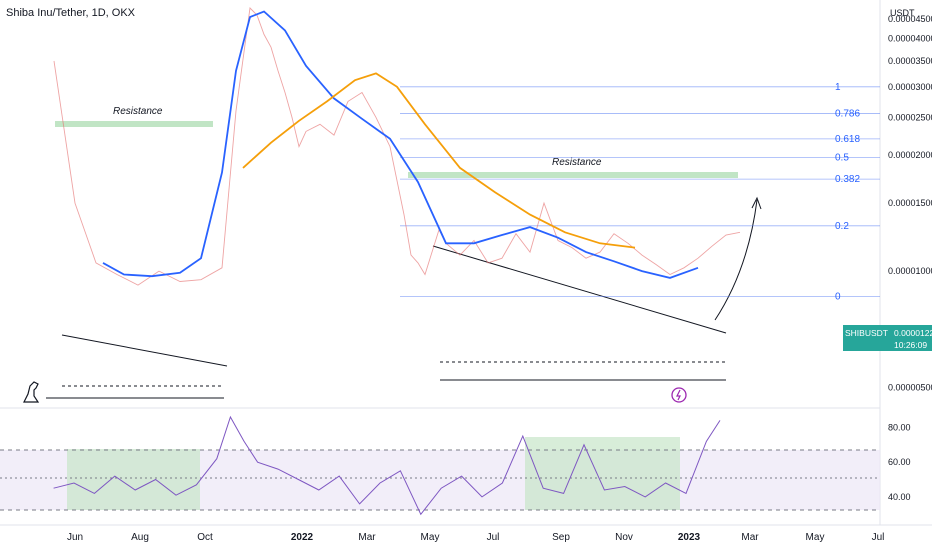 Image resolution: width=932 pixels, height=550 pixels. What do you see at coordinates (847, 139) in the screenshot?
I see `fib-level-label: 0.618` at bounding box center [847, 139].